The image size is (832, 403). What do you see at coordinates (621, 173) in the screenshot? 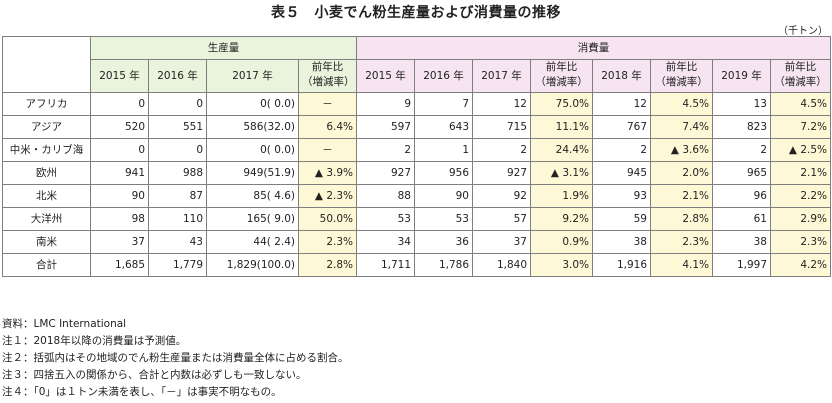
I see `value-cell: 945` at bounding box center [621, 173].